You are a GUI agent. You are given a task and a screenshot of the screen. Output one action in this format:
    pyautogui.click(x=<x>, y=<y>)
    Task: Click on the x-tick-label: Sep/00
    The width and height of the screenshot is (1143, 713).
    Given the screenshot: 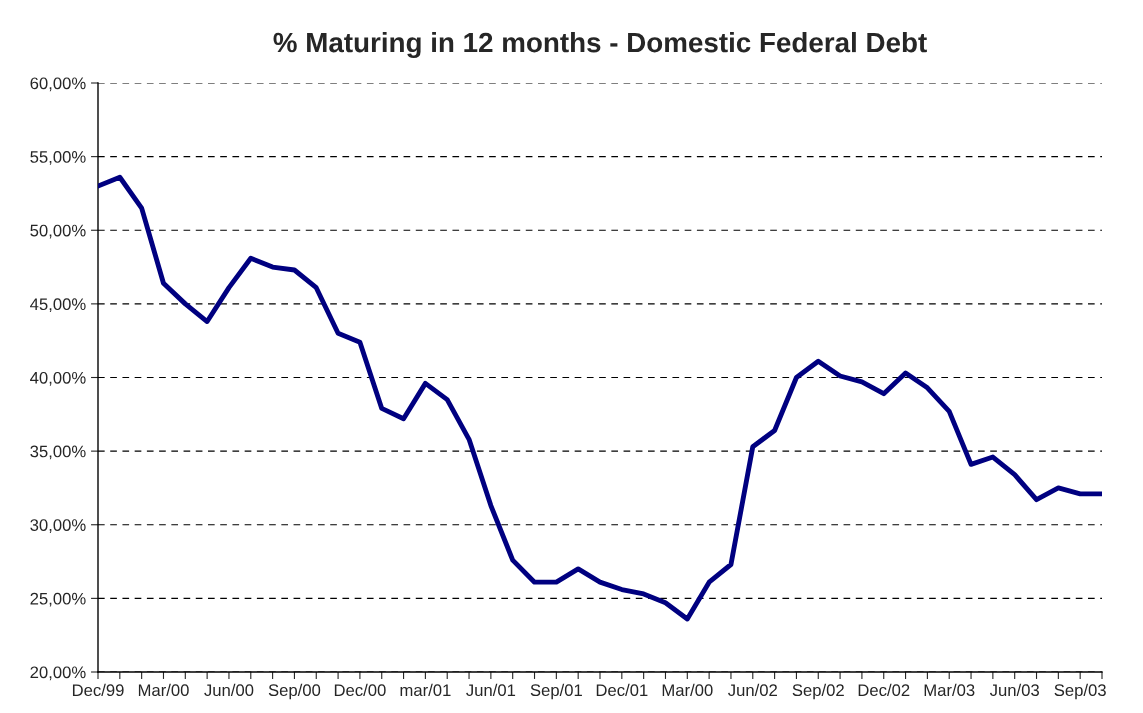 What is the action you would take?
    pyautogui.click(x=294, y=691)
    